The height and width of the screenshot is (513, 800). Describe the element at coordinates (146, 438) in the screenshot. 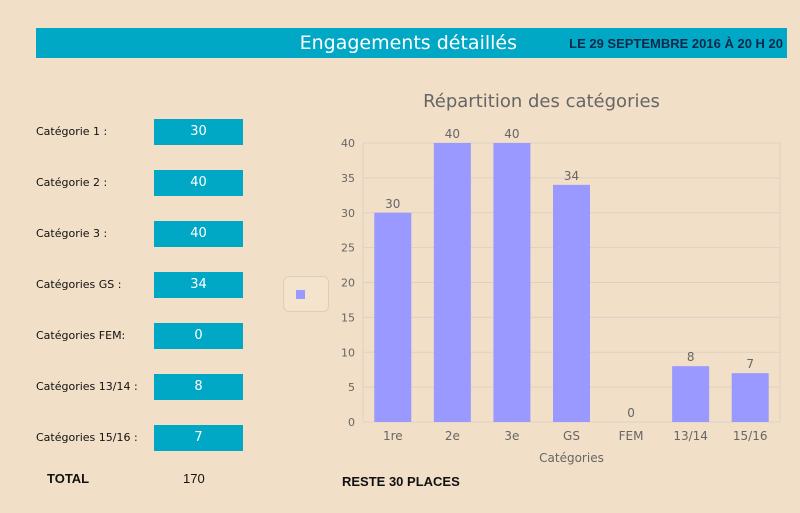

I see `category-row: Catégories 15/16 : 7` at that location.